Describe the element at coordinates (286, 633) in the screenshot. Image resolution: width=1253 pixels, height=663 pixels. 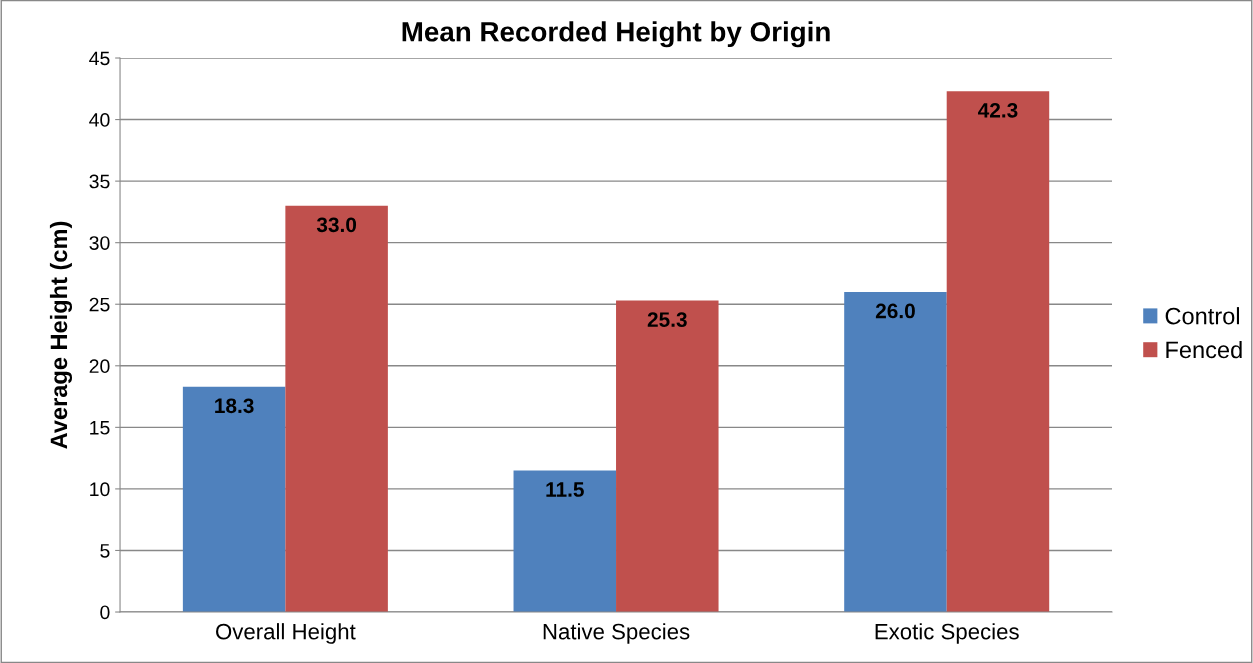
I see `x-tick-label: Overall Height` at that location.